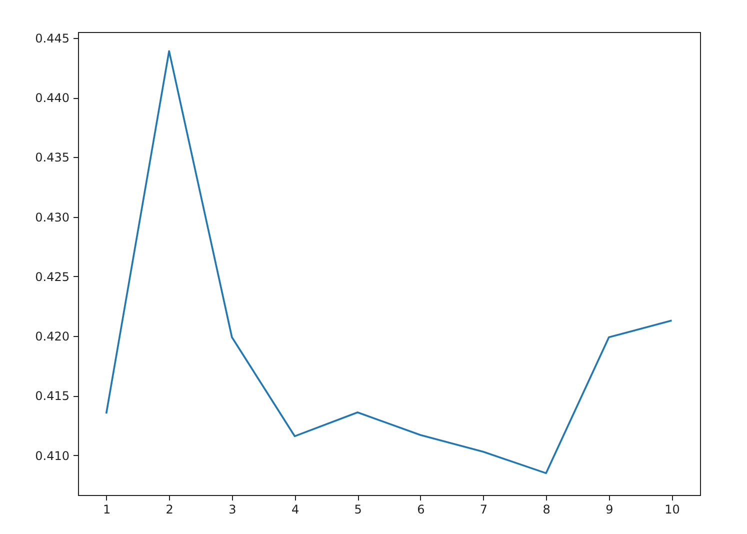 The image size is (747, 534). I want to click on x-tick-label: 10, so click(672, 509).